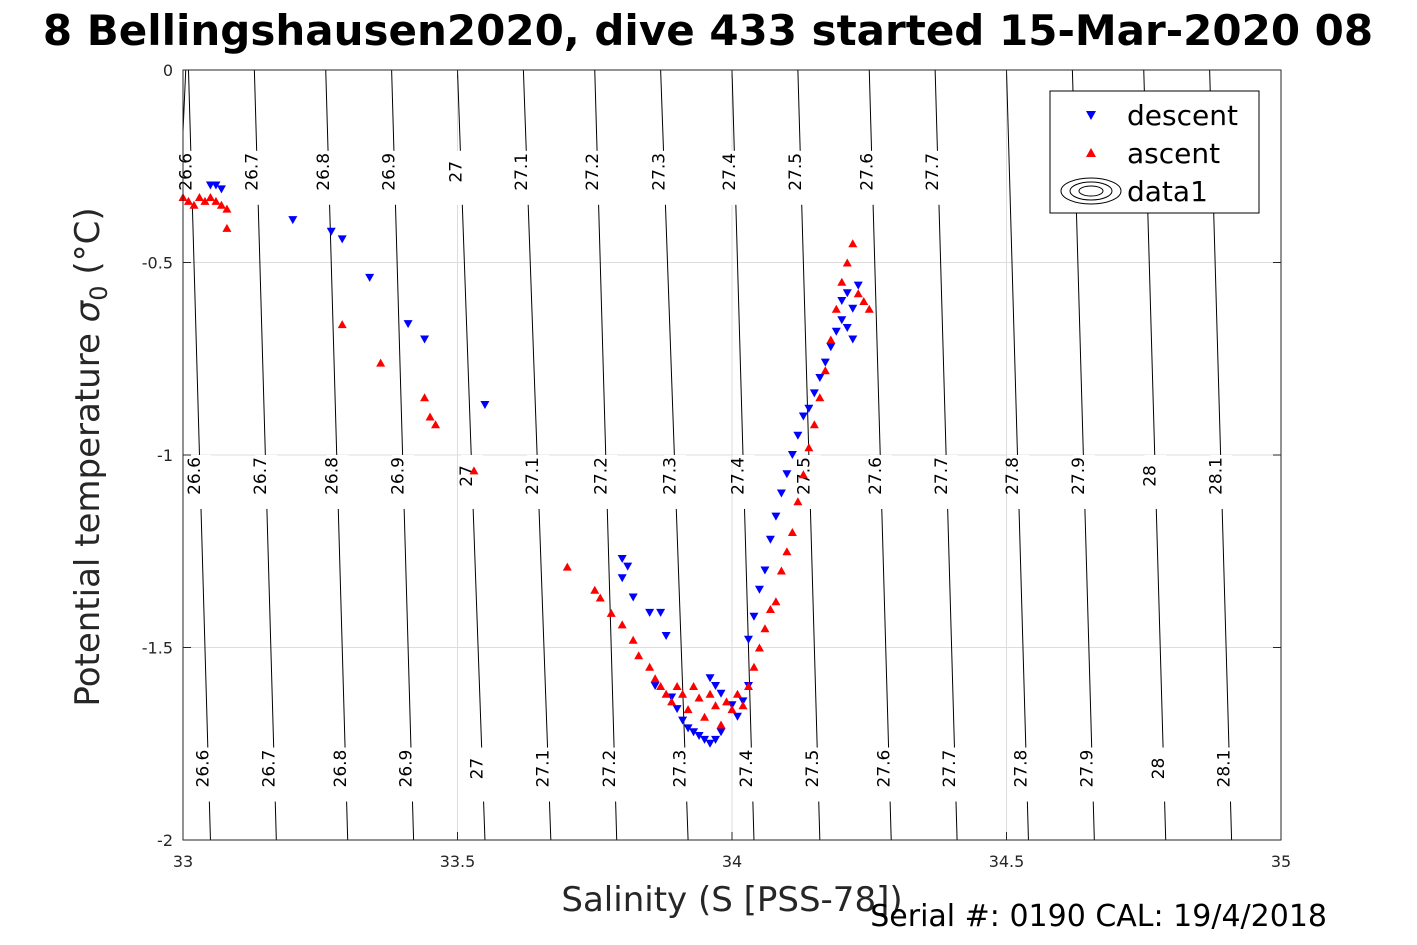 The width and height of the screenshot is (1417, 945). I want to click on contour-label: 27.1, so click(522, 172).